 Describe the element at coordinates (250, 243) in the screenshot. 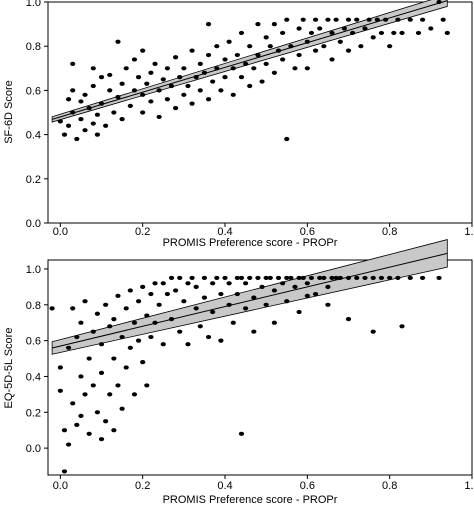

I see `sf6d-x-axis-label: PROMIS Preference score - PROPr` at that location.